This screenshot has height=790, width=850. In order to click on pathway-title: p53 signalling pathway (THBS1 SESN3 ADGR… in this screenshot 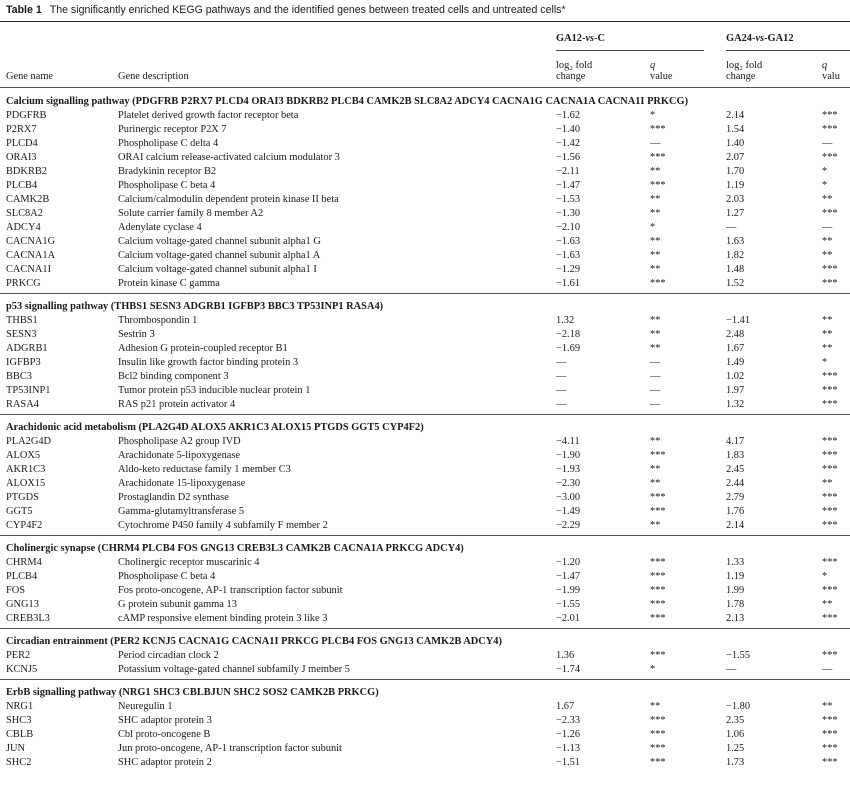, I will do `click(195, 306)`.